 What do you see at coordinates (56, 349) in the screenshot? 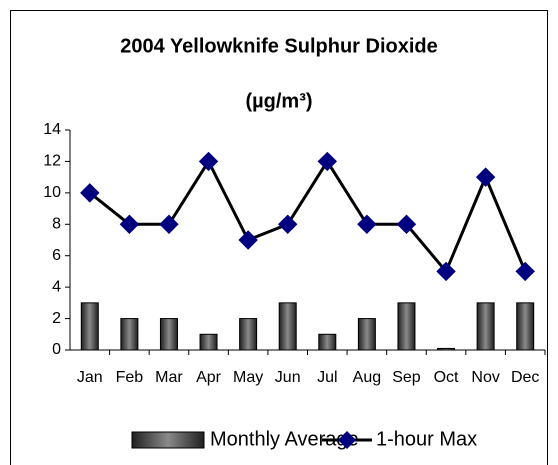
I see `y-tick-label: 0` at bounding box center [56, 349].